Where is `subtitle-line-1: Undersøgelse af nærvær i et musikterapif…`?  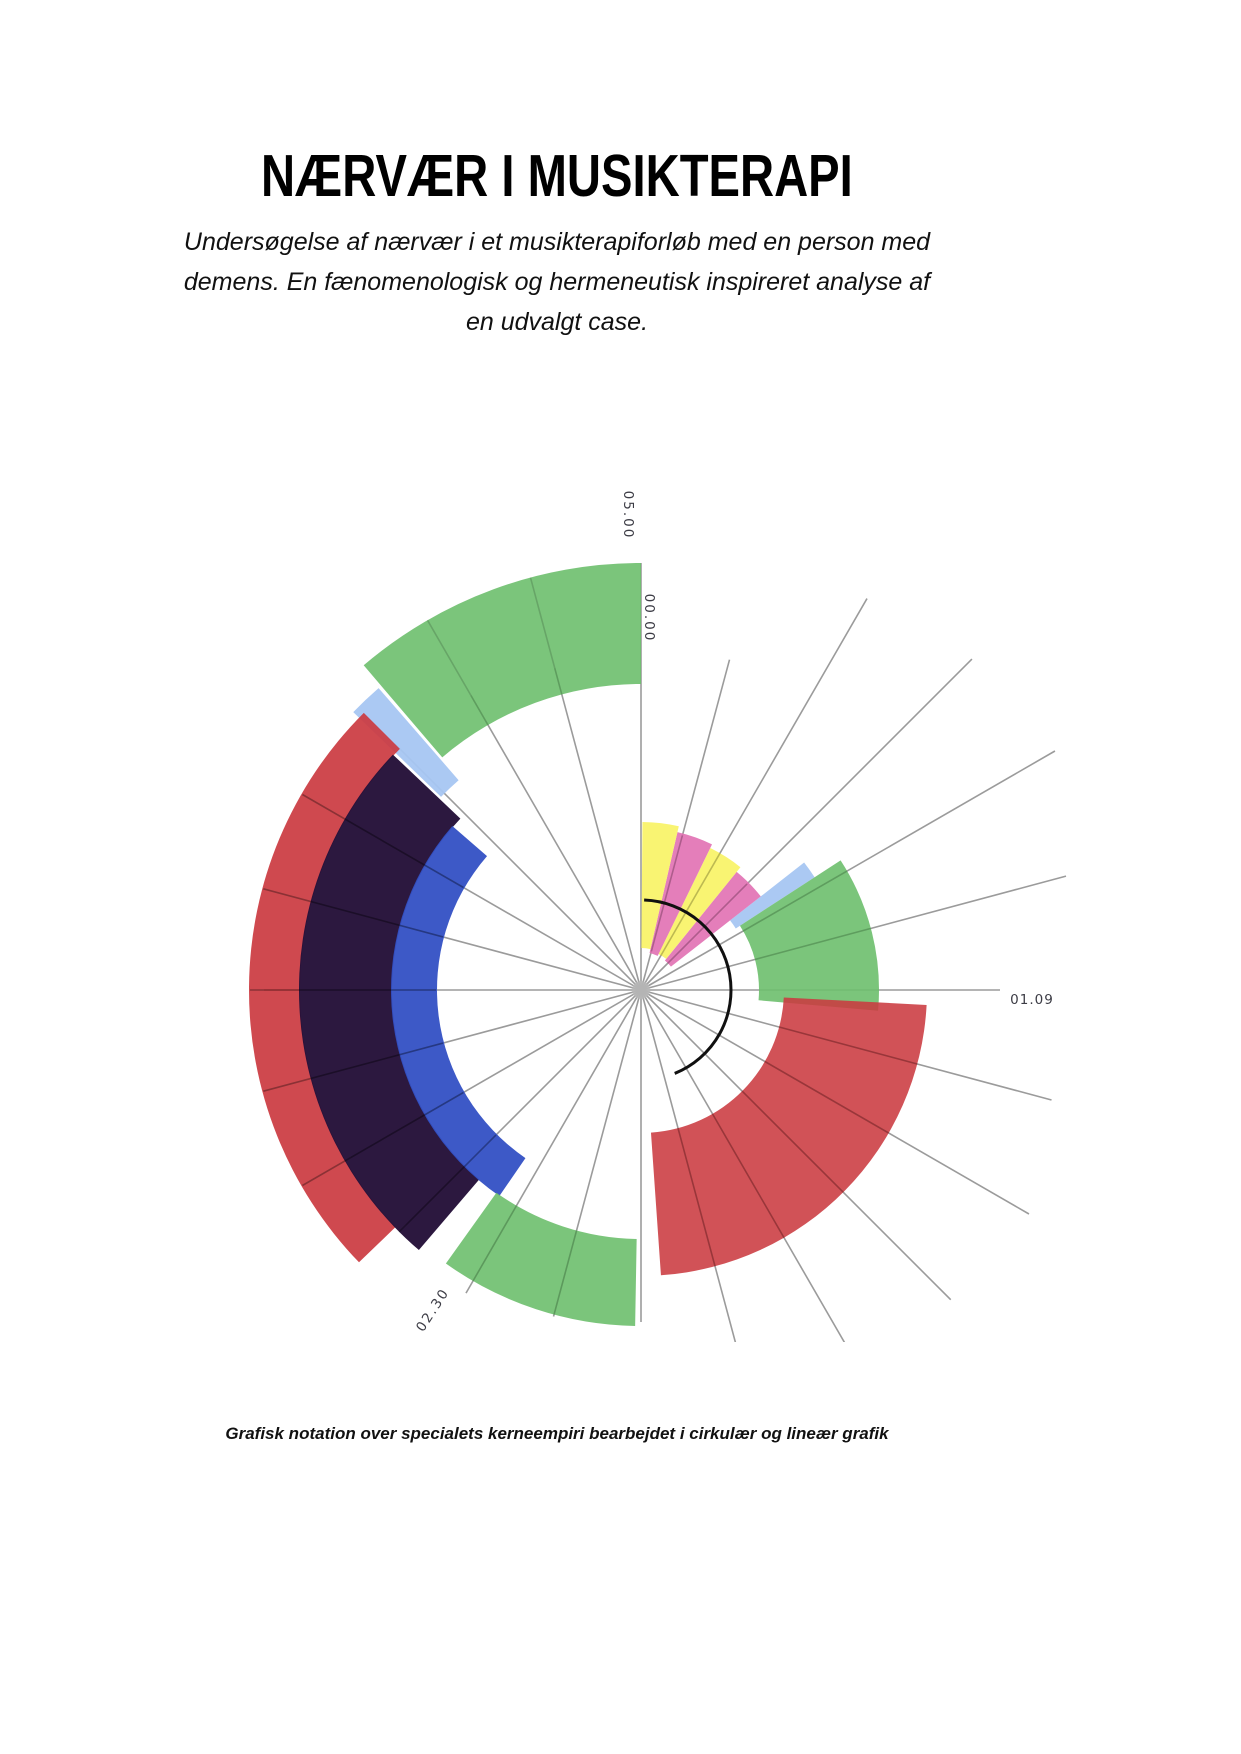 subtitle-line-1: Undersøgelse af nærvær i et musikterapif… is located at coordinates (557, 242).